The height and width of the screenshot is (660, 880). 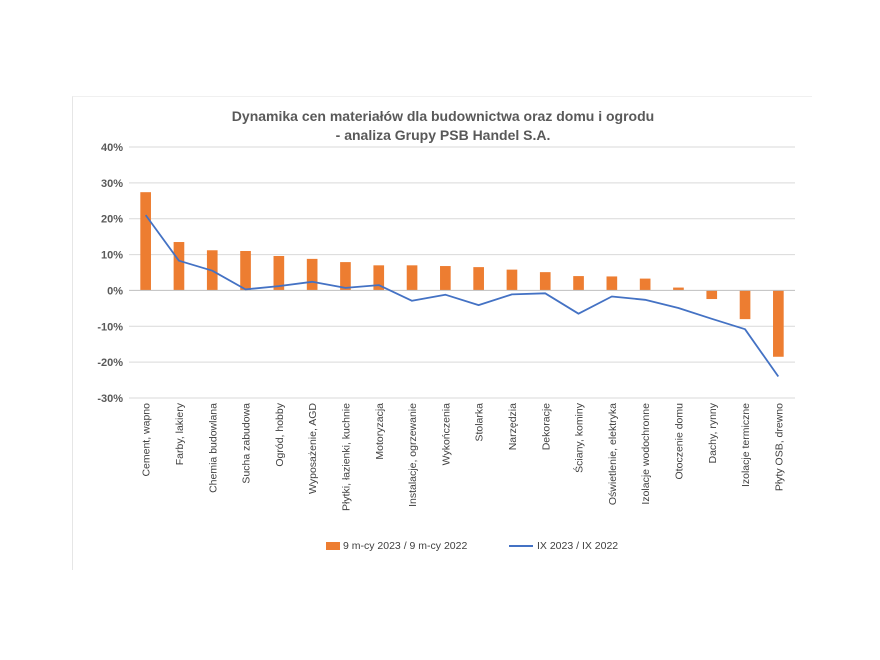 I want to click on x-tick-label: Wyposażenie, AGD, so click(x=313, y=448).